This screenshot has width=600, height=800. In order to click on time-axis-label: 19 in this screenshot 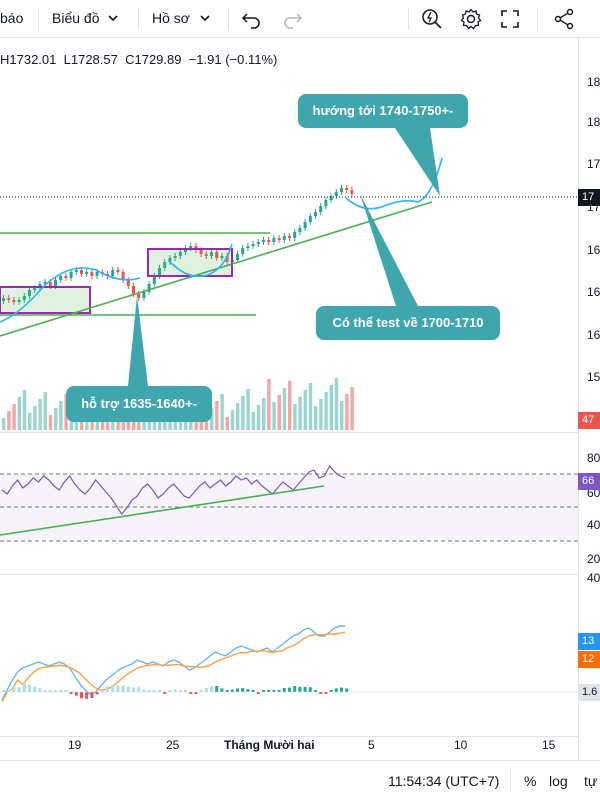, I will do `click(75, 745)`.